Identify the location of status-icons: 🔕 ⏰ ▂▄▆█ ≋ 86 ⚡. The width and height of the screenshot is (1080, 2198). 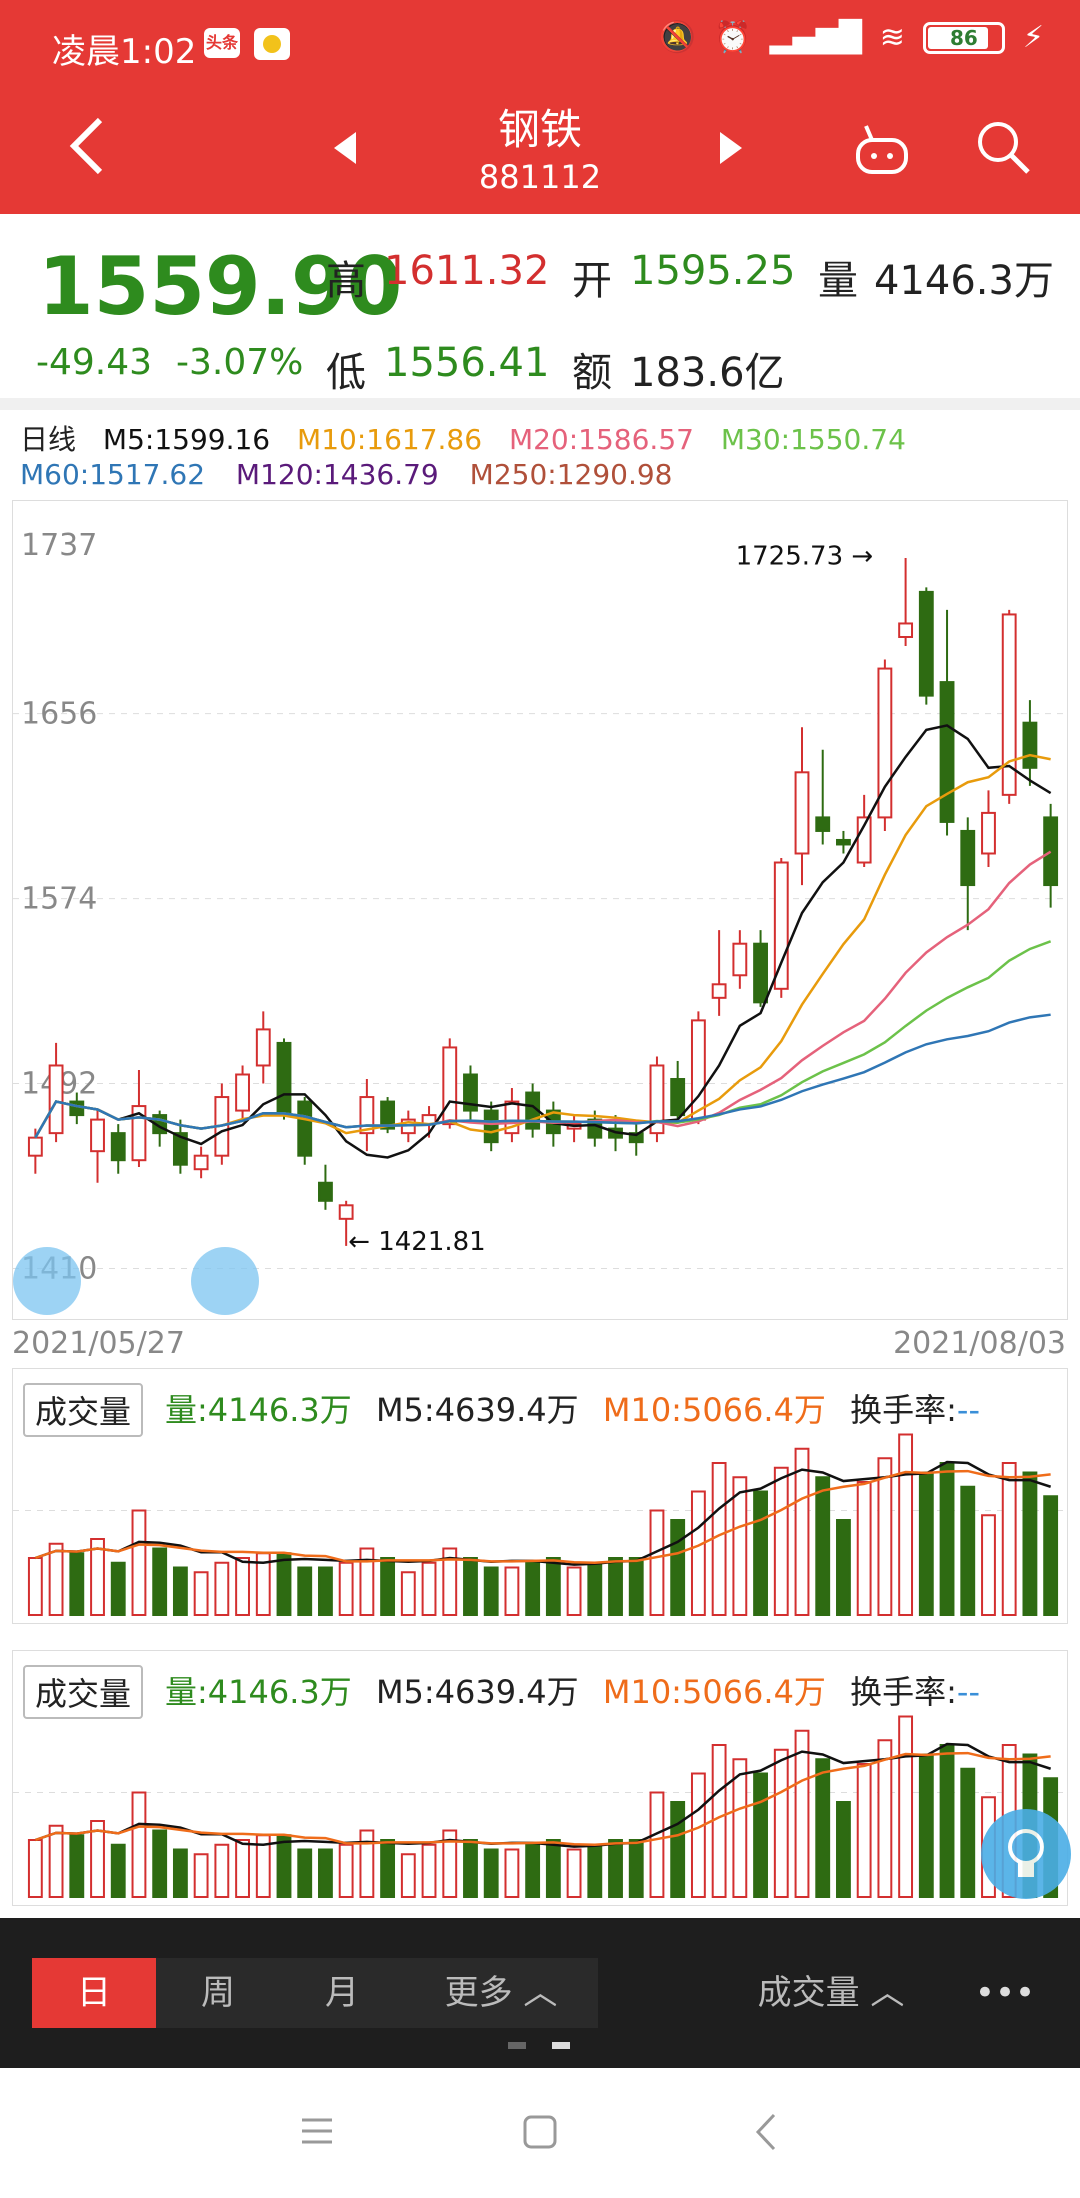
(851, 37).